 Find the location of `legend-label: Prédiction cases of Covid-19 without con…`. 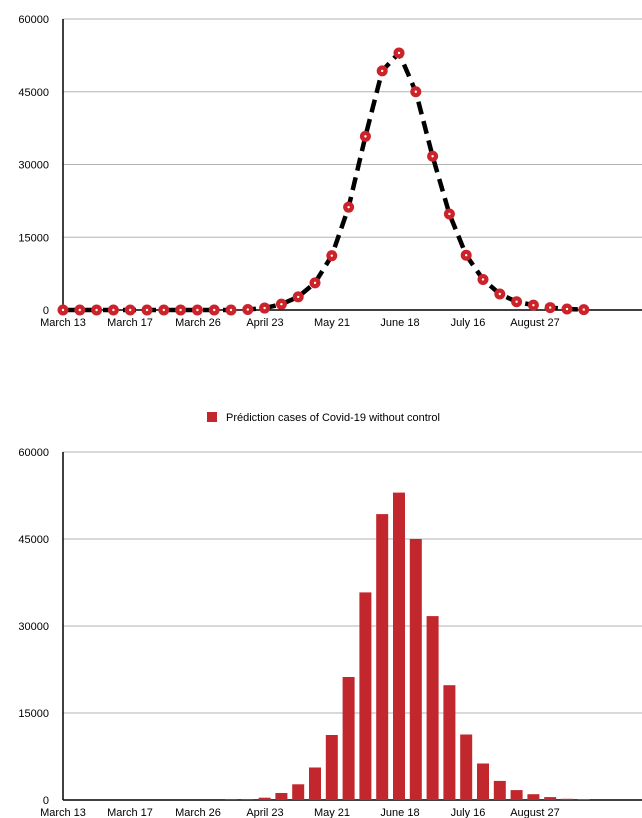

legend-label: Prédiction cases of Covid-19 without con… is located at coordinates (333, 418).